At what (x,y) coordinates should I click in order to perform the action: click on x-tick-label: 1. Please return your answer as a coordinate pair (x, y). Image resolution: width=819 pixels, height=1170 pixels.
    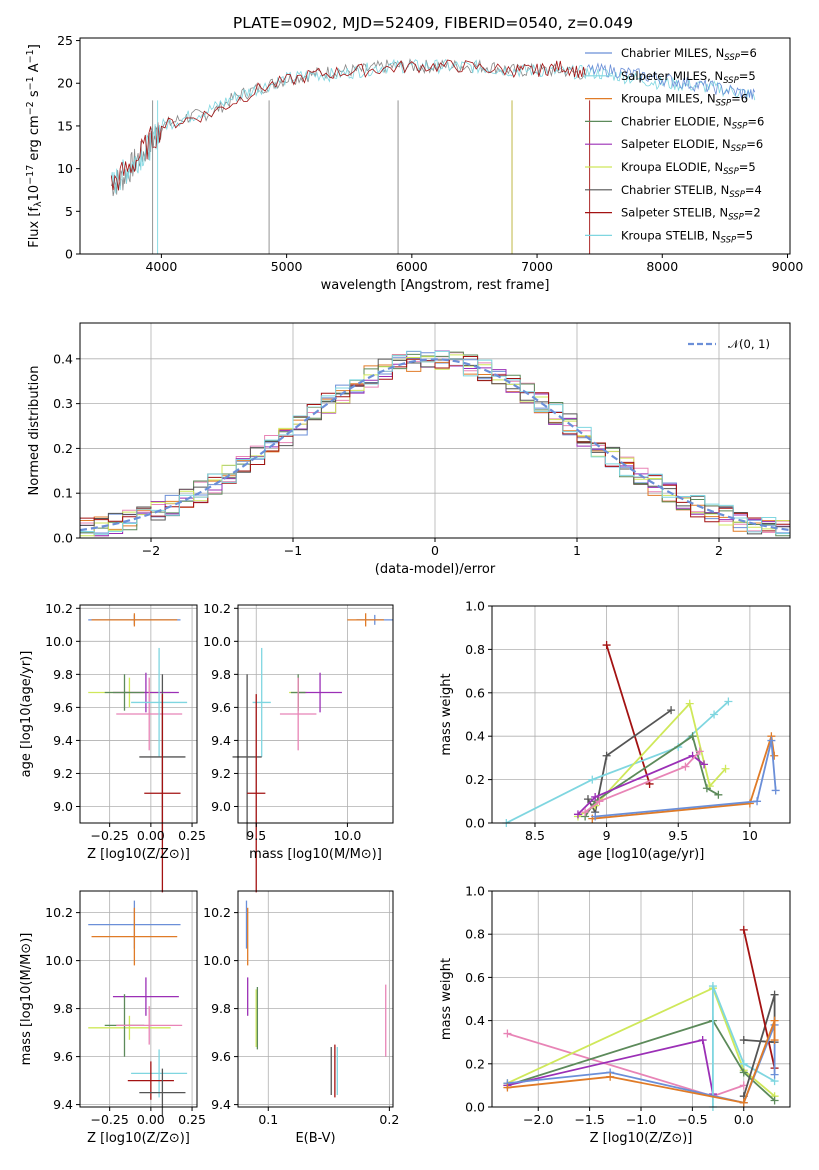
    Looking at the image, I should click on (577, 550).